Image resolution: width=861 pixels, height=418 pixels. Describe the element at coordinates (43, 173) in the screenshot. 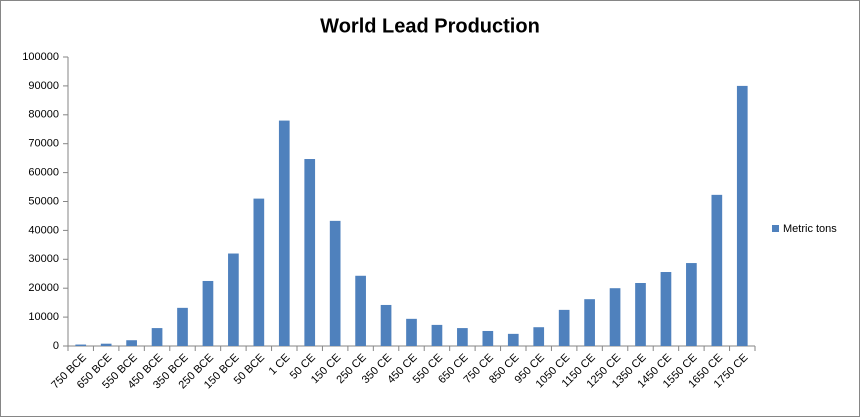

I see `y-tick-label: 60000` at that location.